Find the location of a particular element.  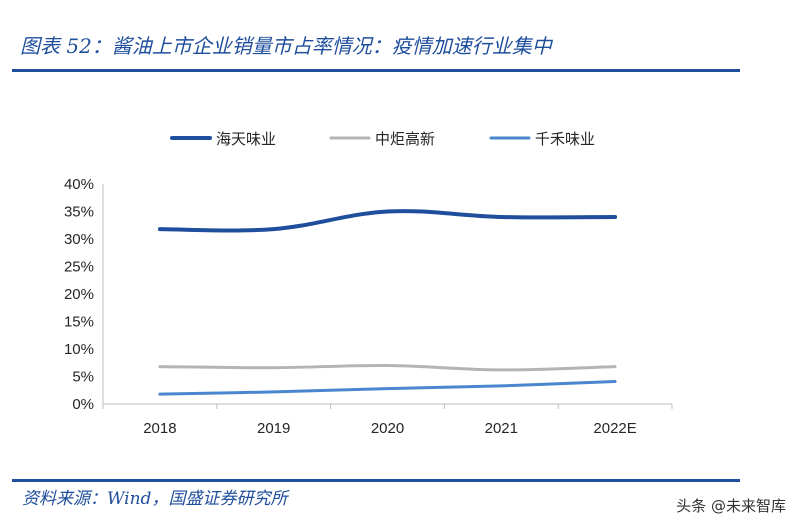

y-tick-label: 30% is located at coordinates (79, 239).